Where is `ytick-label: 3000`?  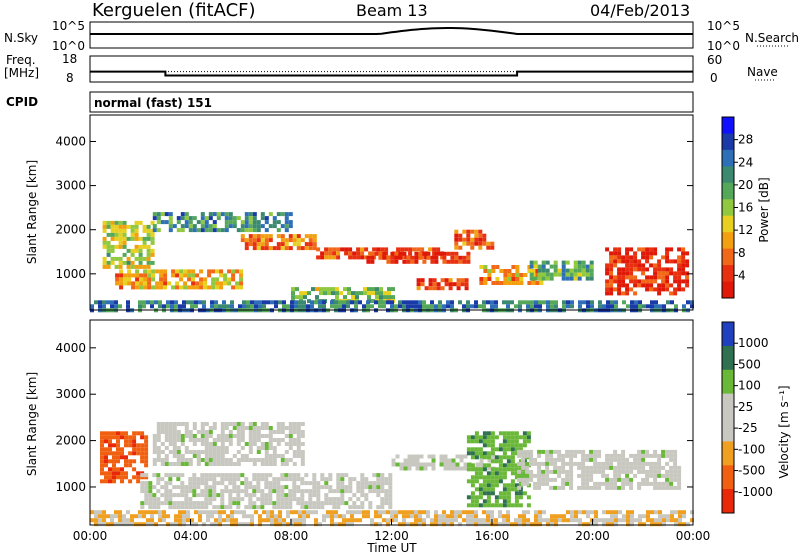 ytick-label: 3000 is located at coordinates (70, 394).